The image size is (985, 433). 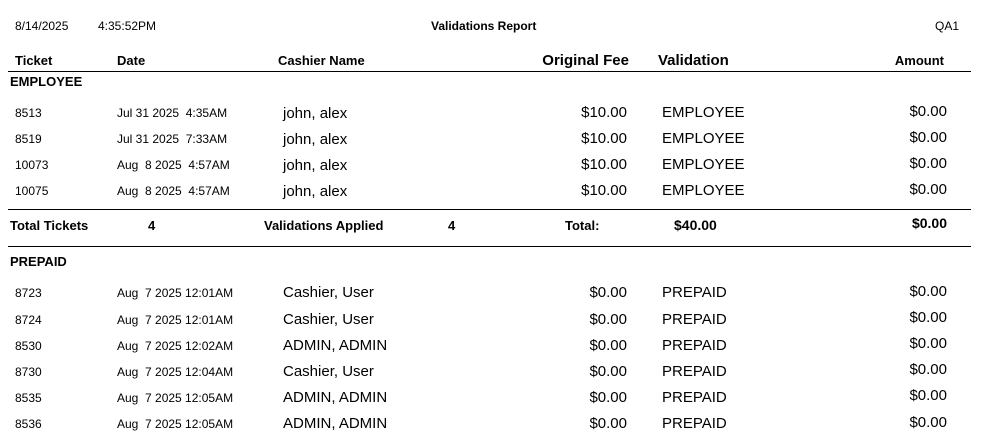 What do you see at coordinates (484, 26) in the screenshot?
I see `report-title: Validations Report` at bounding box center [484, 26].